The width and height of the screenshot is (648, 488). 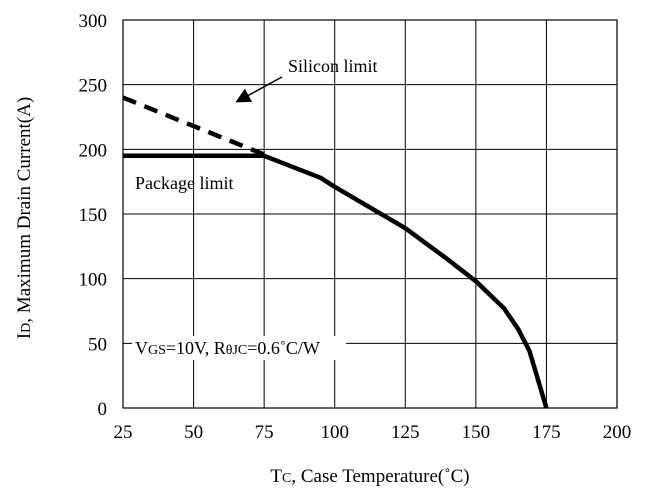 I want to click on x-tick-label: 150, so click(x=476, y=432).